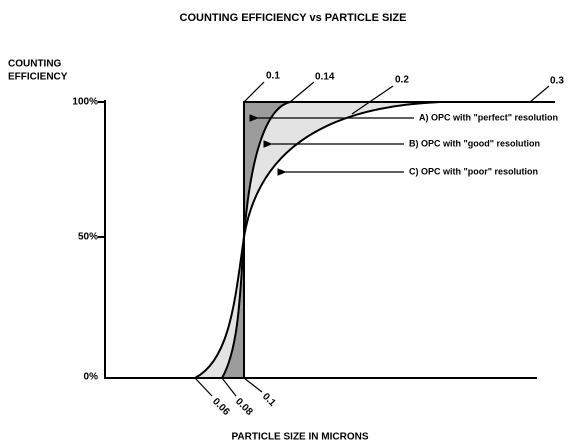 The width and height of the screenshot is (587, 442). I want to click on size-label: 0.3, so click(557, 81).